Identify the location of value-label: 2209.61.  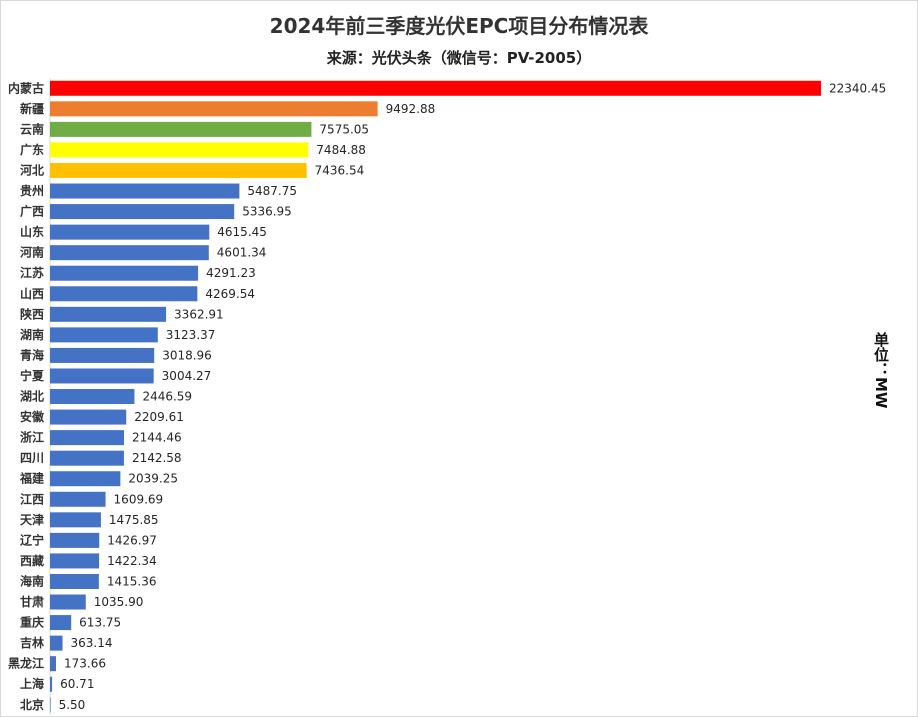
(159, 417).